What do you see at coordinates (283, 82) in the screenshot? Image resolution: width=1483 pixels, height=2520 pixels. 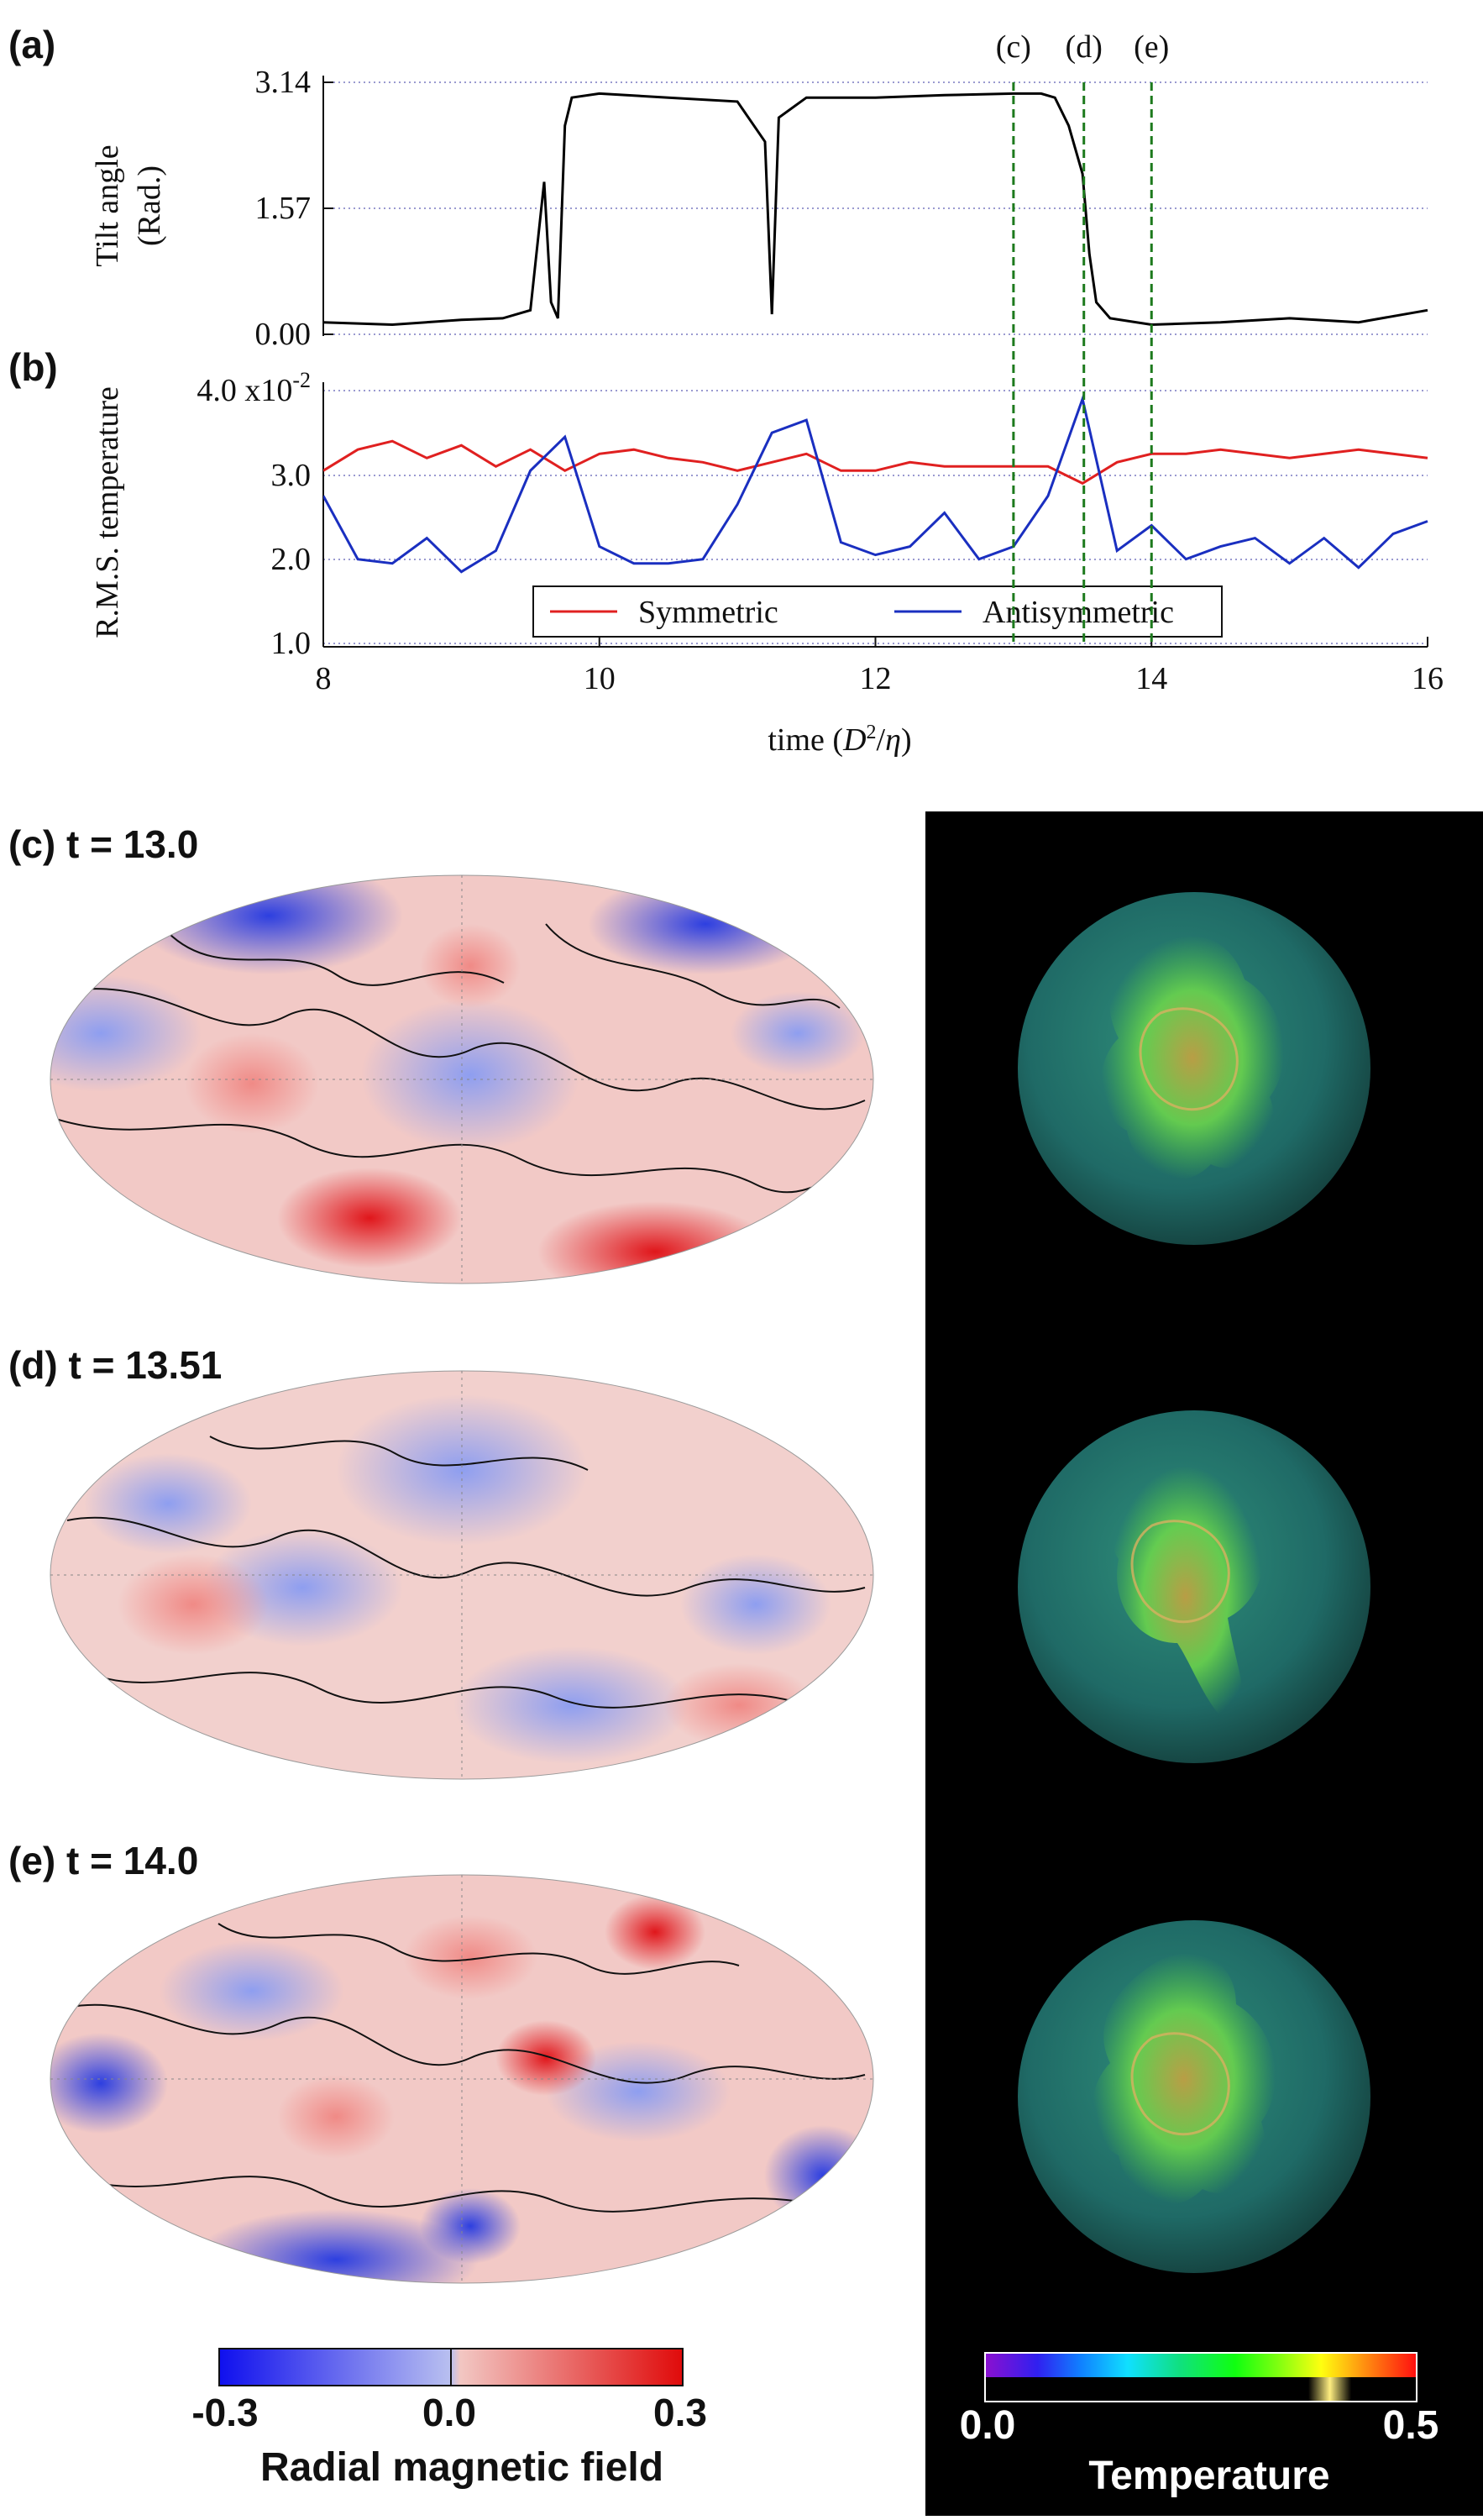 I see `ytick-a-3: 3.14` at bounding box center [283, 82].